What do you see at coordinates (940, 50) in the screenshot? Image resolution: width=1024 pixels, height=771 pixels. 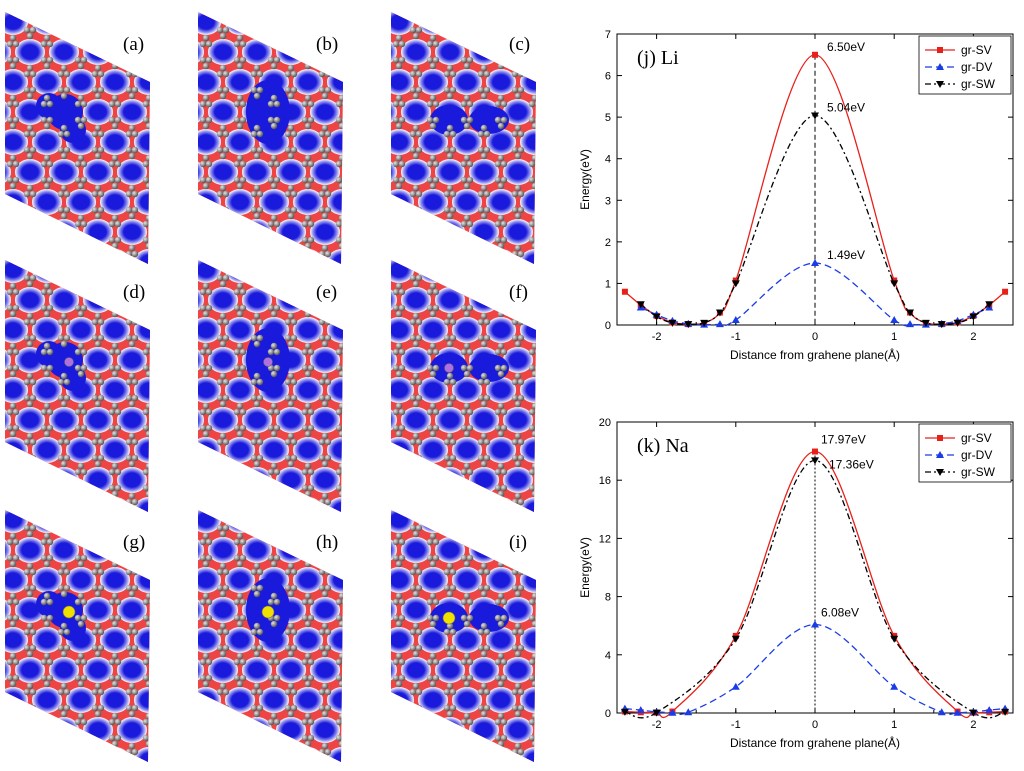 I see `legend-marker` at bounding box center [940, 50].